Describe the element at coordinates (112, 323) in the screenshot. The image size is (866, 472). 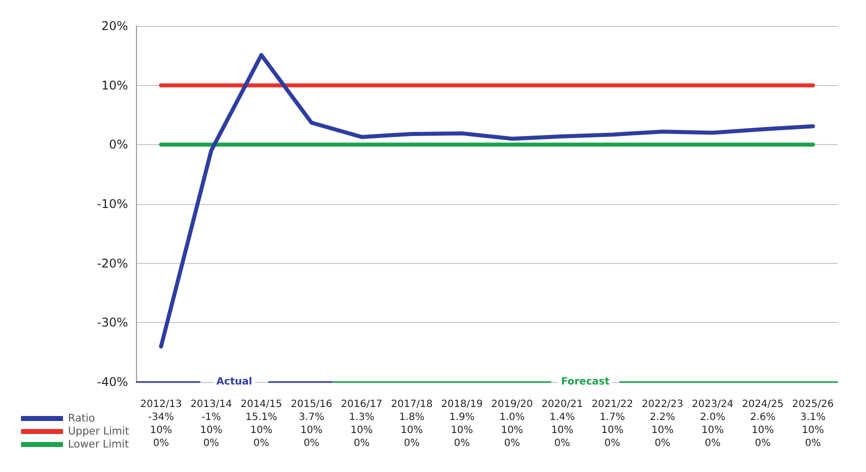
I see `y-tick-label: -30%` at that location.